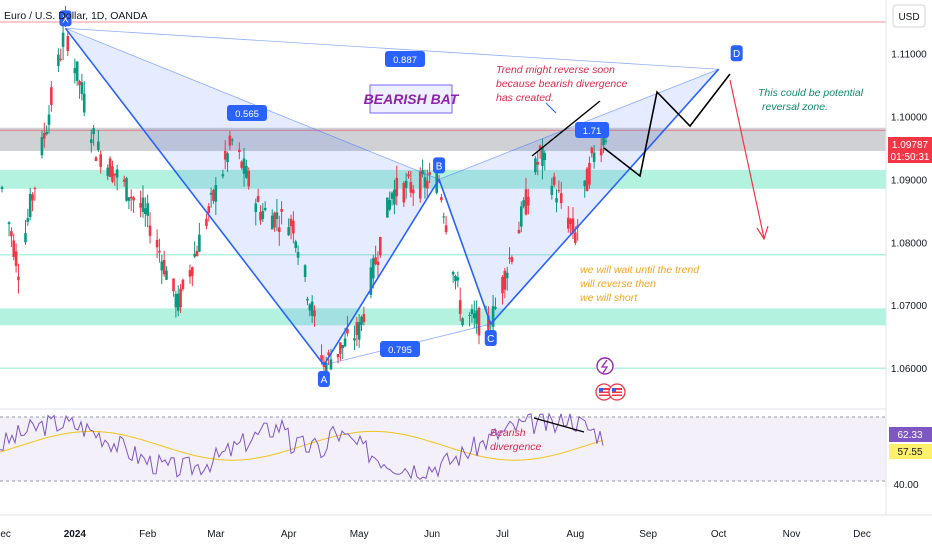 Image resolution: width=932 pixels, height=550 pixels. Describe the element at coordinates (323, 378) in the screenshot. I see `point-label-a: A` at that location.